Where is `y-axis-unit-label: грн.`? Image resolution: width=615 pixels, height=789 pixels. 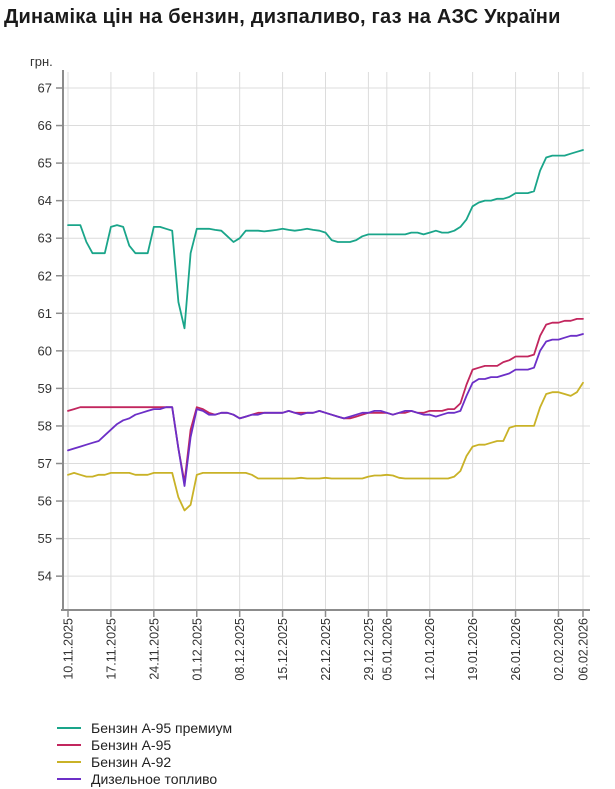
y-axis-unit-label: грн. is located at coordinates (41, 61).